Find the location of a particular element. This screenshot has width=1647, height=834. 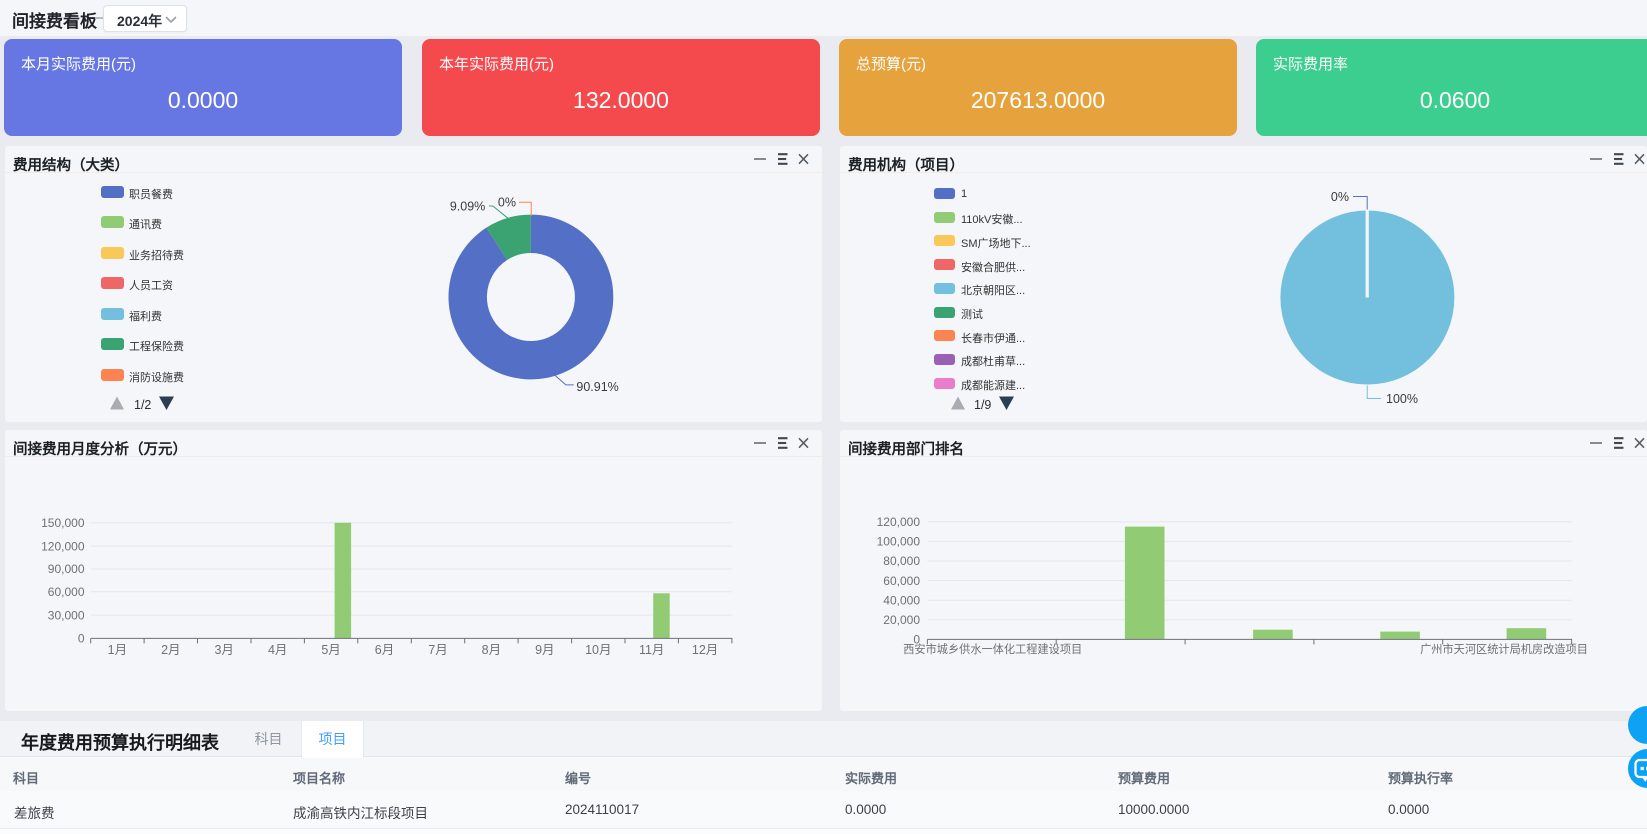

svg-text: 80,000 is located at coordinates (901, 561).